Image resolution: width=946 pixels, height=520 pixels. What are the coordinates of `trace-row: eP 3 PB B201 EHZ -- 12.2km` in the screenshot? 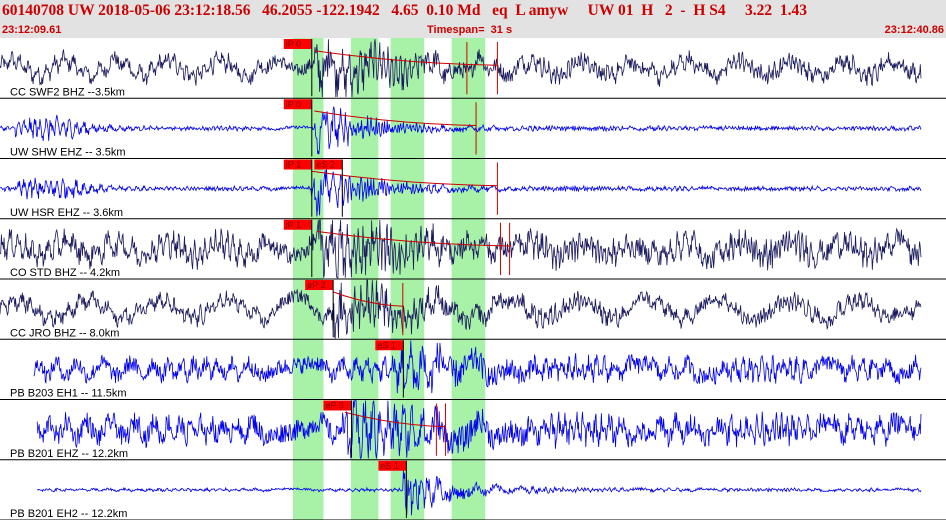 It's located at (473, 430).